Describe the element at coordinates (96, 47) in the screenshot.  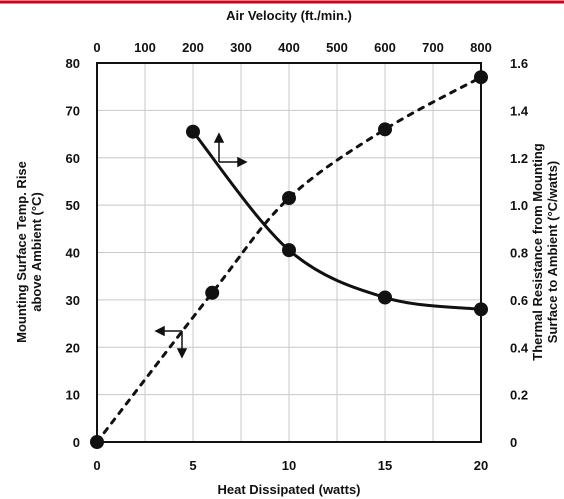
I see `x-top-tick-label: 0` at that location.